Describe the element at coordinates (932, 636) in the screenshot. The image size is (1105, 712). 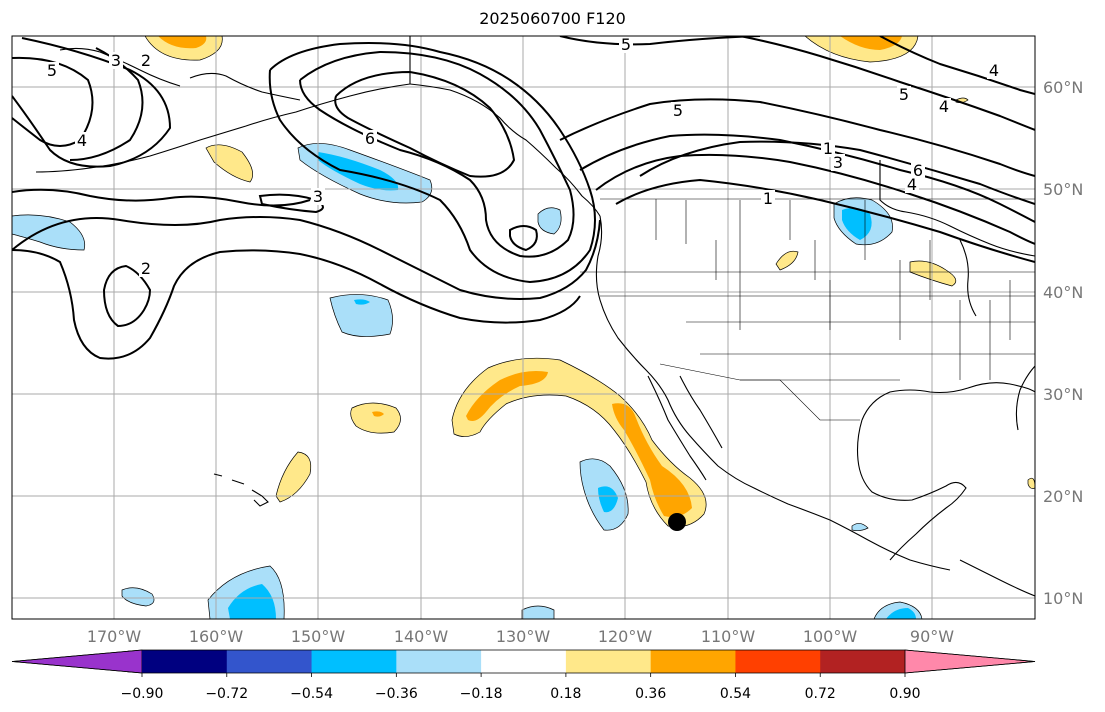
I see `lon-label: 90°W` at that location.